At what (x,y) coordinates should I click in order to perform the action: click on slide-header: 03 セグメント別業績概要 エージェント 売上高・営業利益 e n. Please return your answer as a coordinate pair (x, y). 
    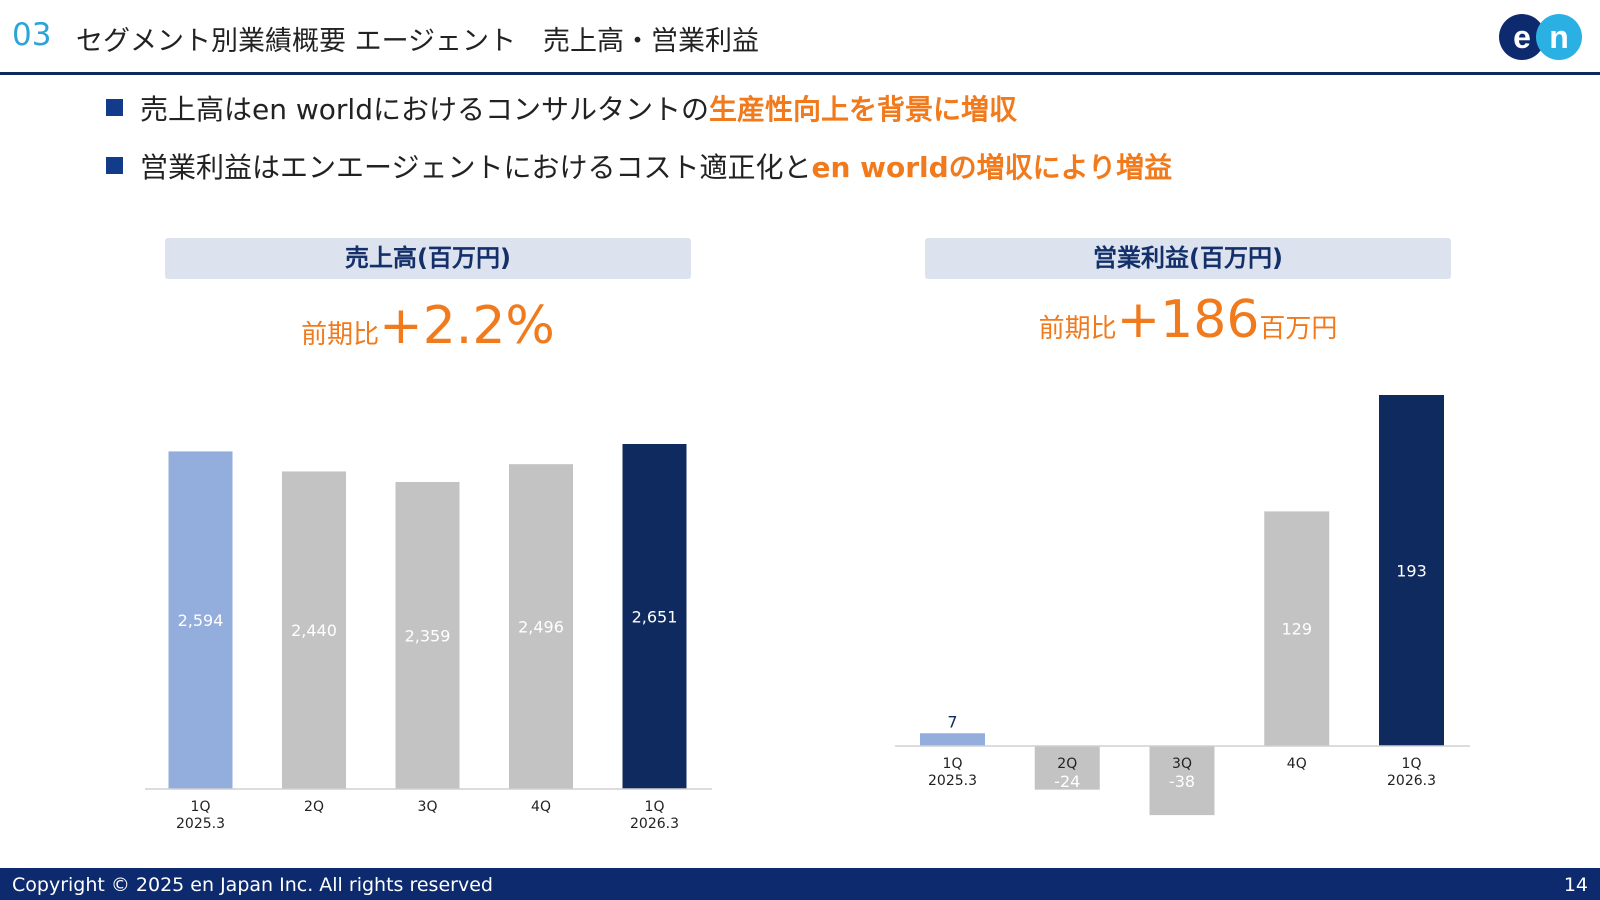
    Looking at the image, I should click on (800, 37).